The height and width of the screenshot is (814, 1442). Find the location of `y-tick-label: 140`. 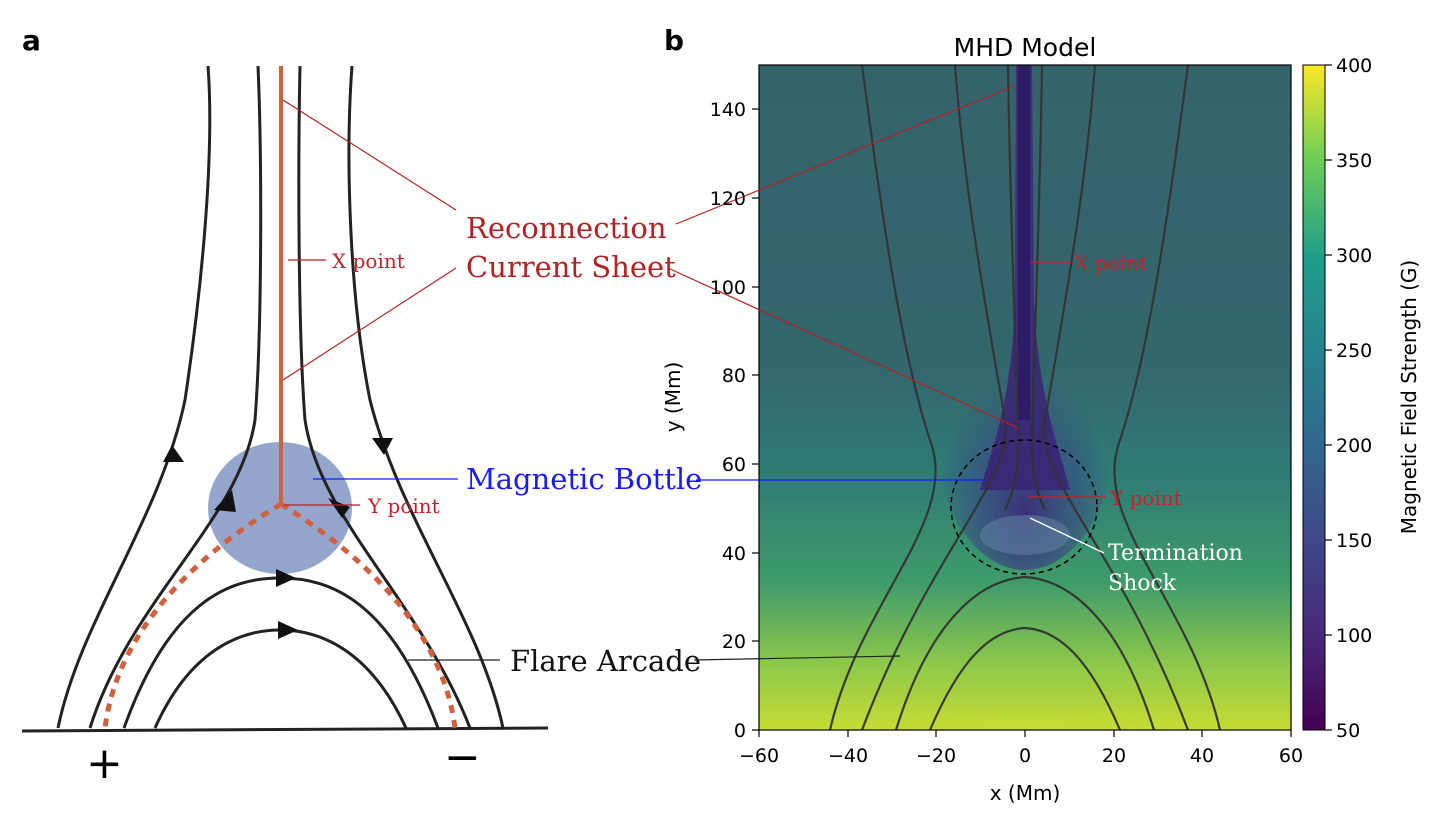

y-tick-label: 140 is located at coordinates (728, 110).